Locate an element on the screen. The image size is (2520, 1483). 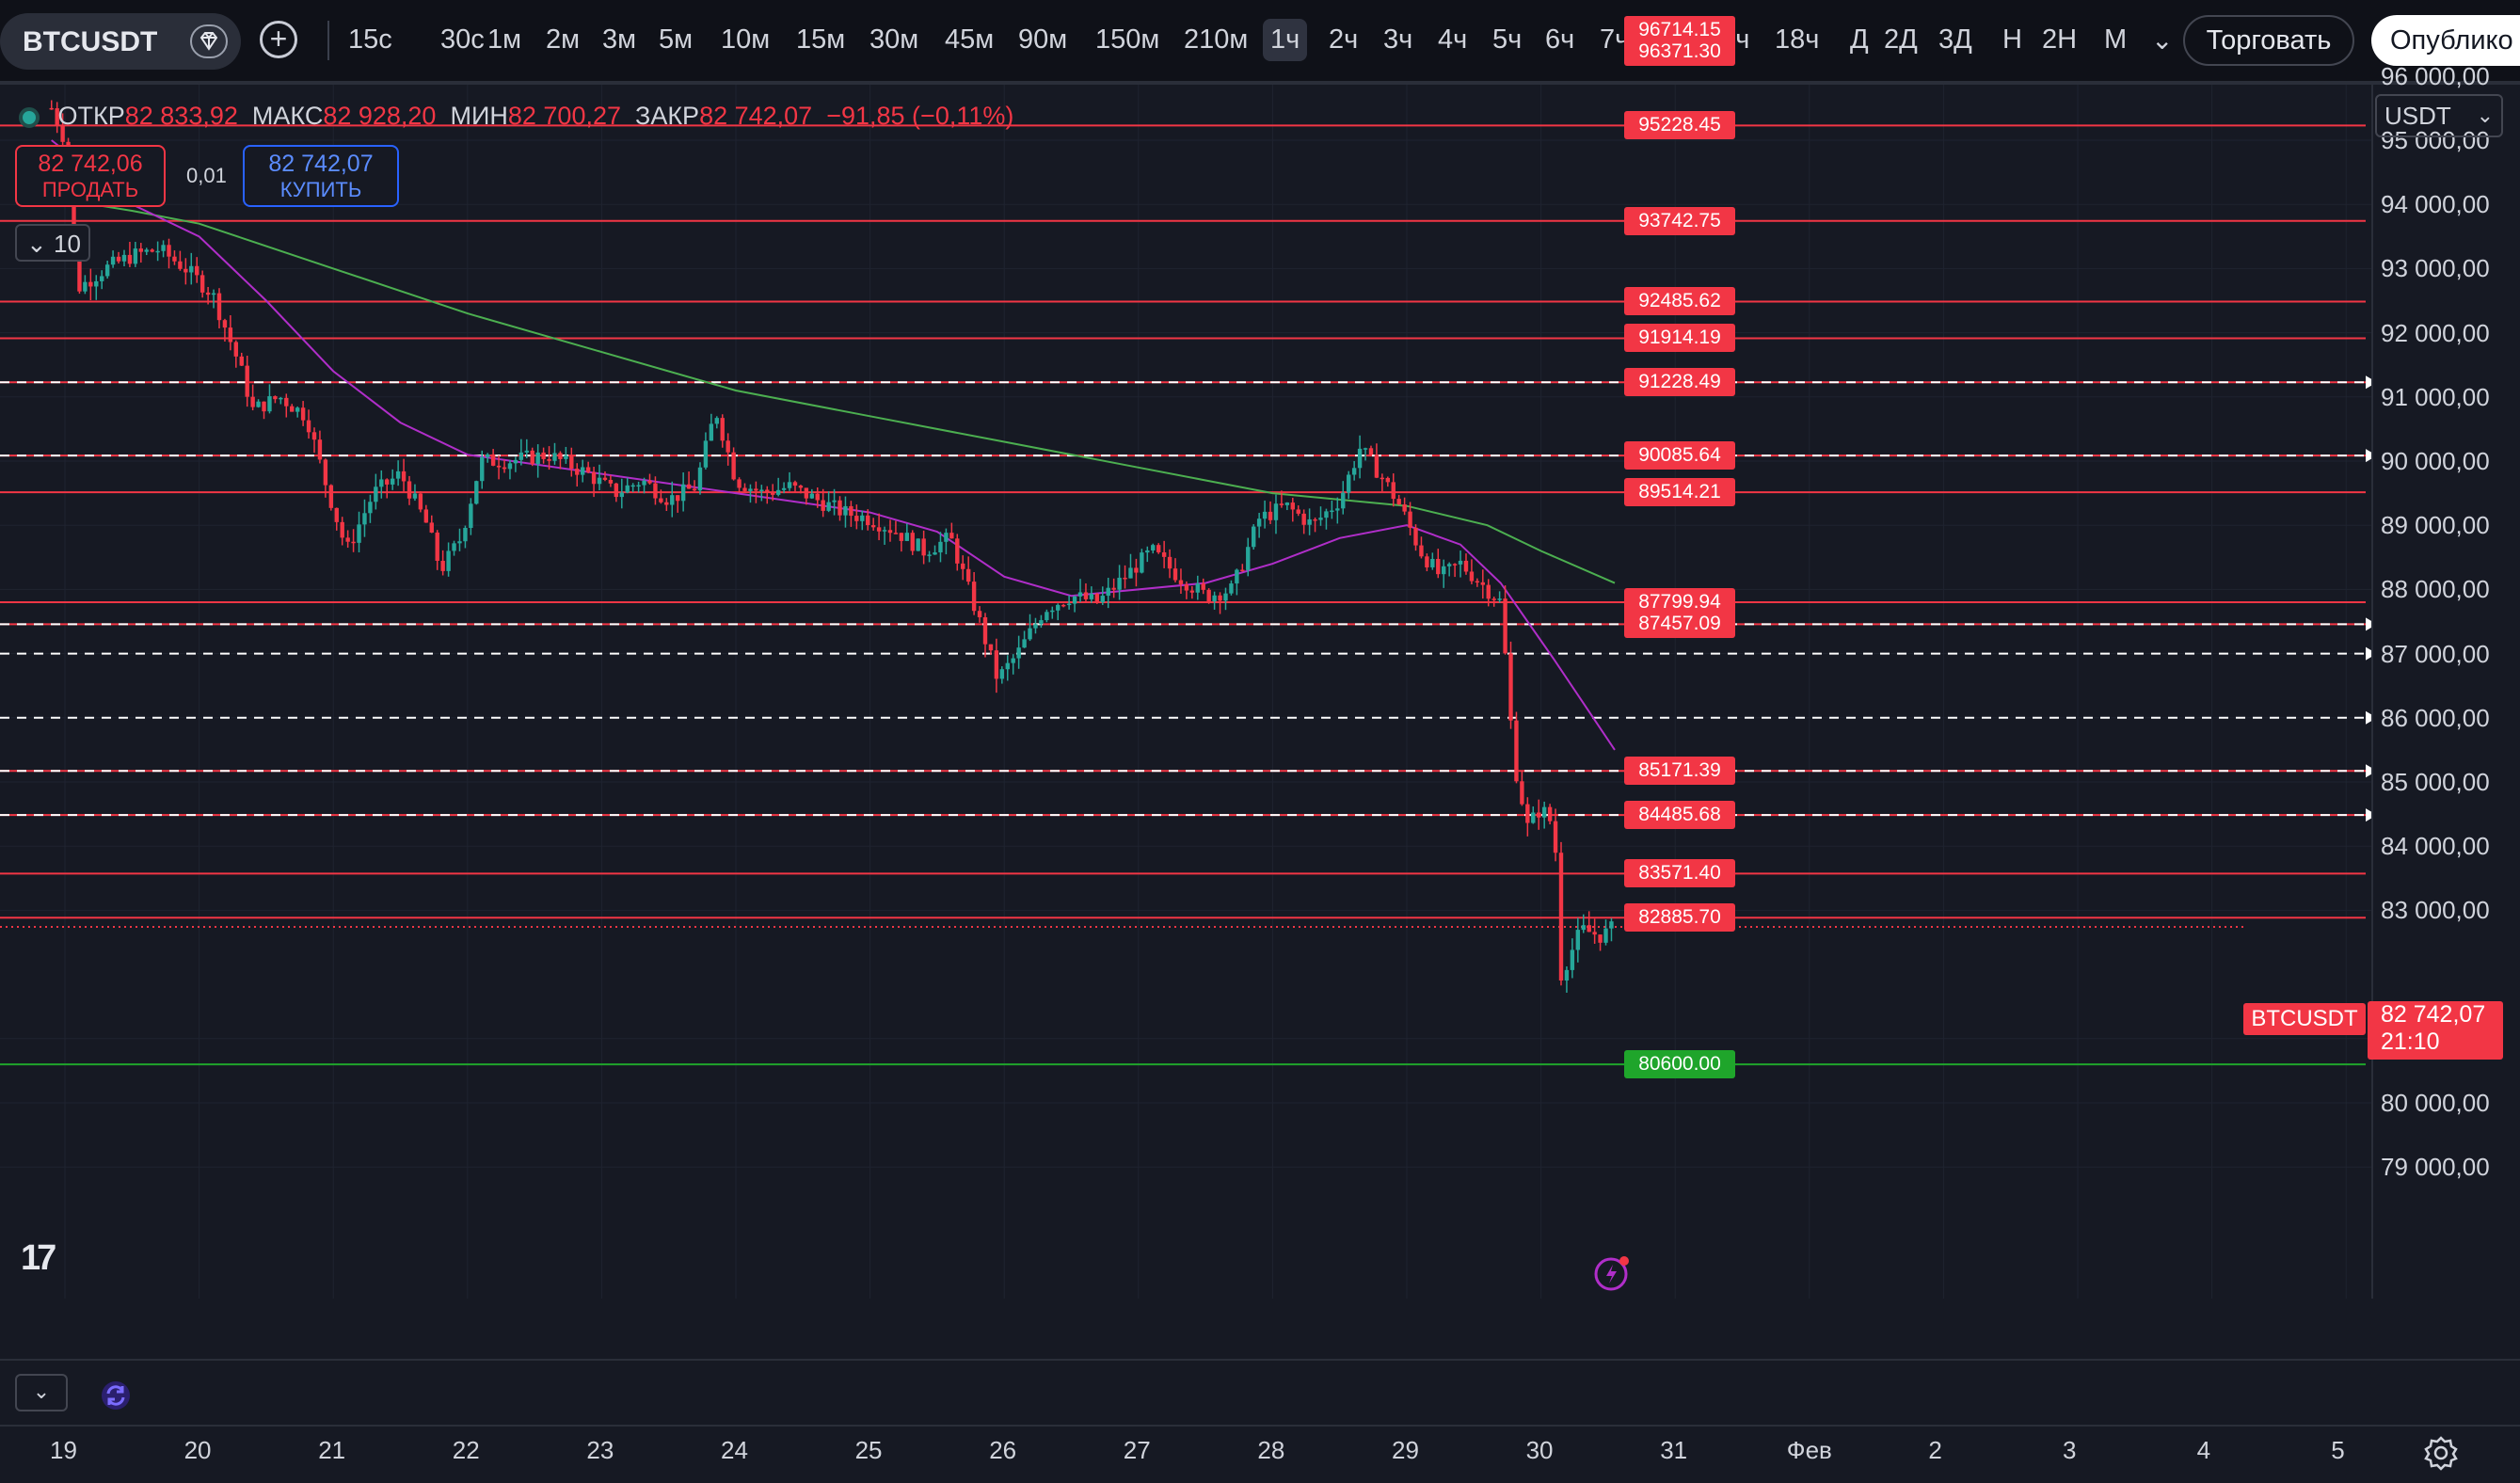
panel-collapse-button: ⌄ is located at coordinates (41, 1392).